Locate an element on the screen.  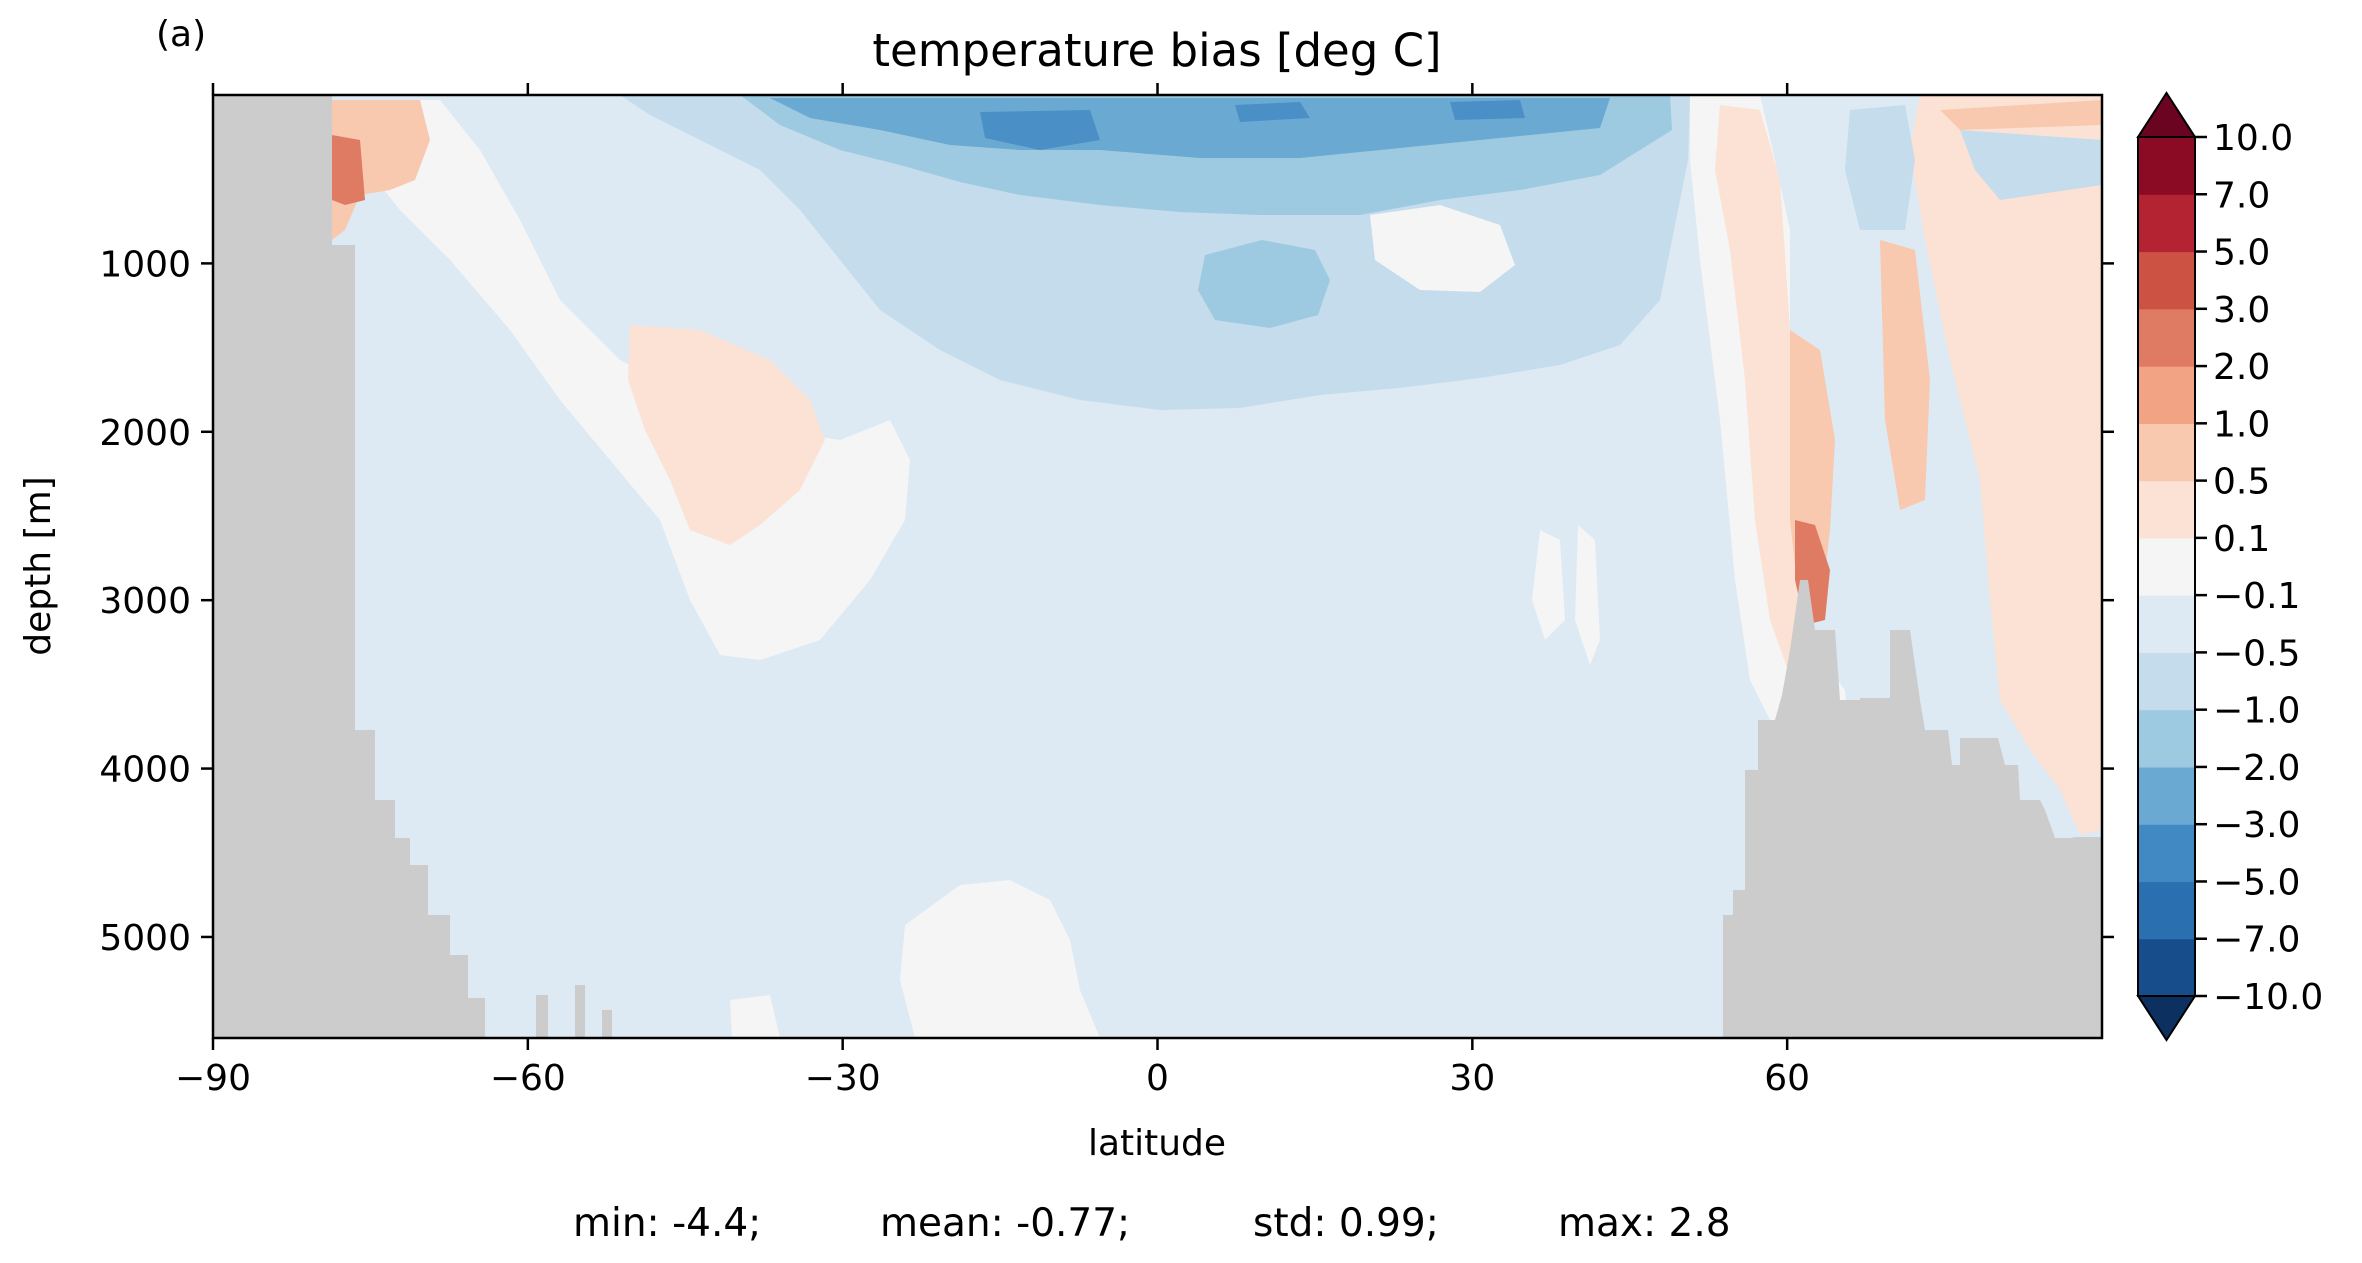
colorbar-tick-label: 2.0 is located at coordinates (2241, 367).